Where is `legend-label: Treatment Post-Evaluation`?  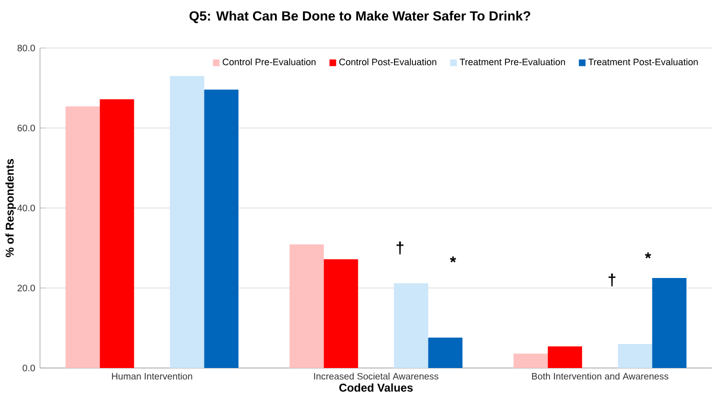
legend-label: Treatment Post-Evaluation is located at coordinates (643, 62).